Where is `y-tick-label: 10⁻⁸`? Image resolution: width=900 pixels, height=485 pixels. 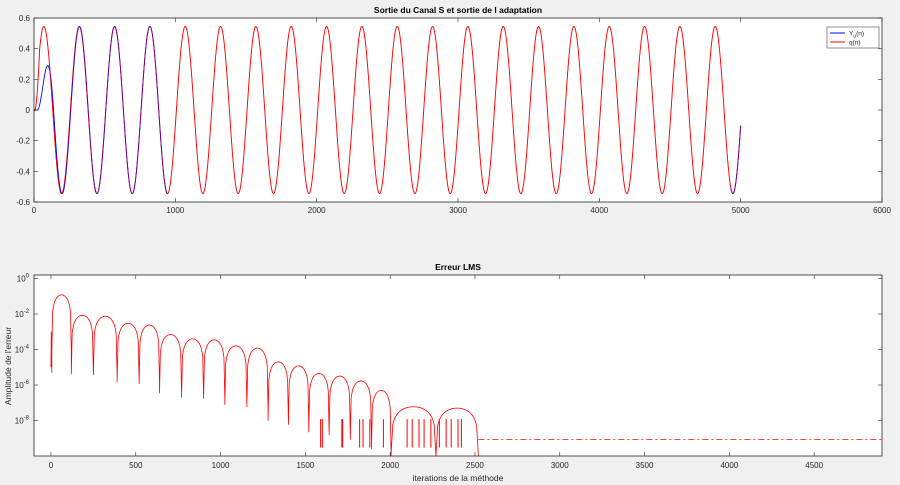 y-tick-label: 10⁻⁸ is located at coordinates (22, 421).